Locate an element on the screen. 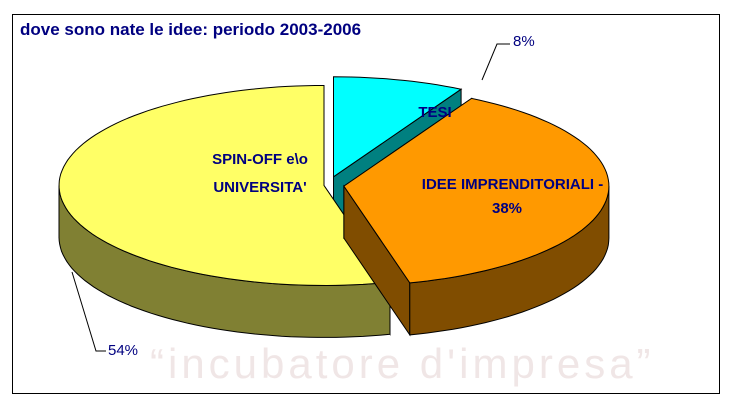 This screenshot has height=402, width=736. category-label: TESI is located at coordinates (435, 112).